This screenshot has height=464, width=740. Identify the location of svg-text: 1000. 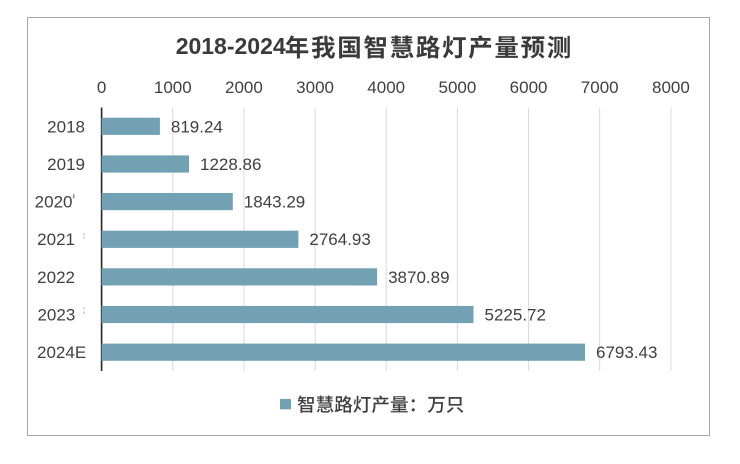
(173, 87).